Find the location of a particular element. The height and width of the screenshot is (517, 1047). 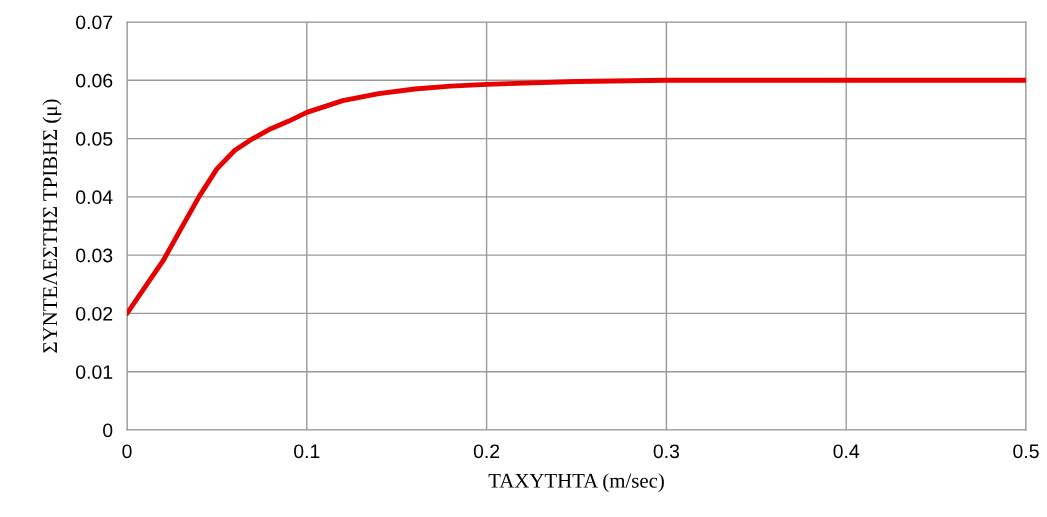

y-tick-label: 0.02 is located at coordinates (94, 313).